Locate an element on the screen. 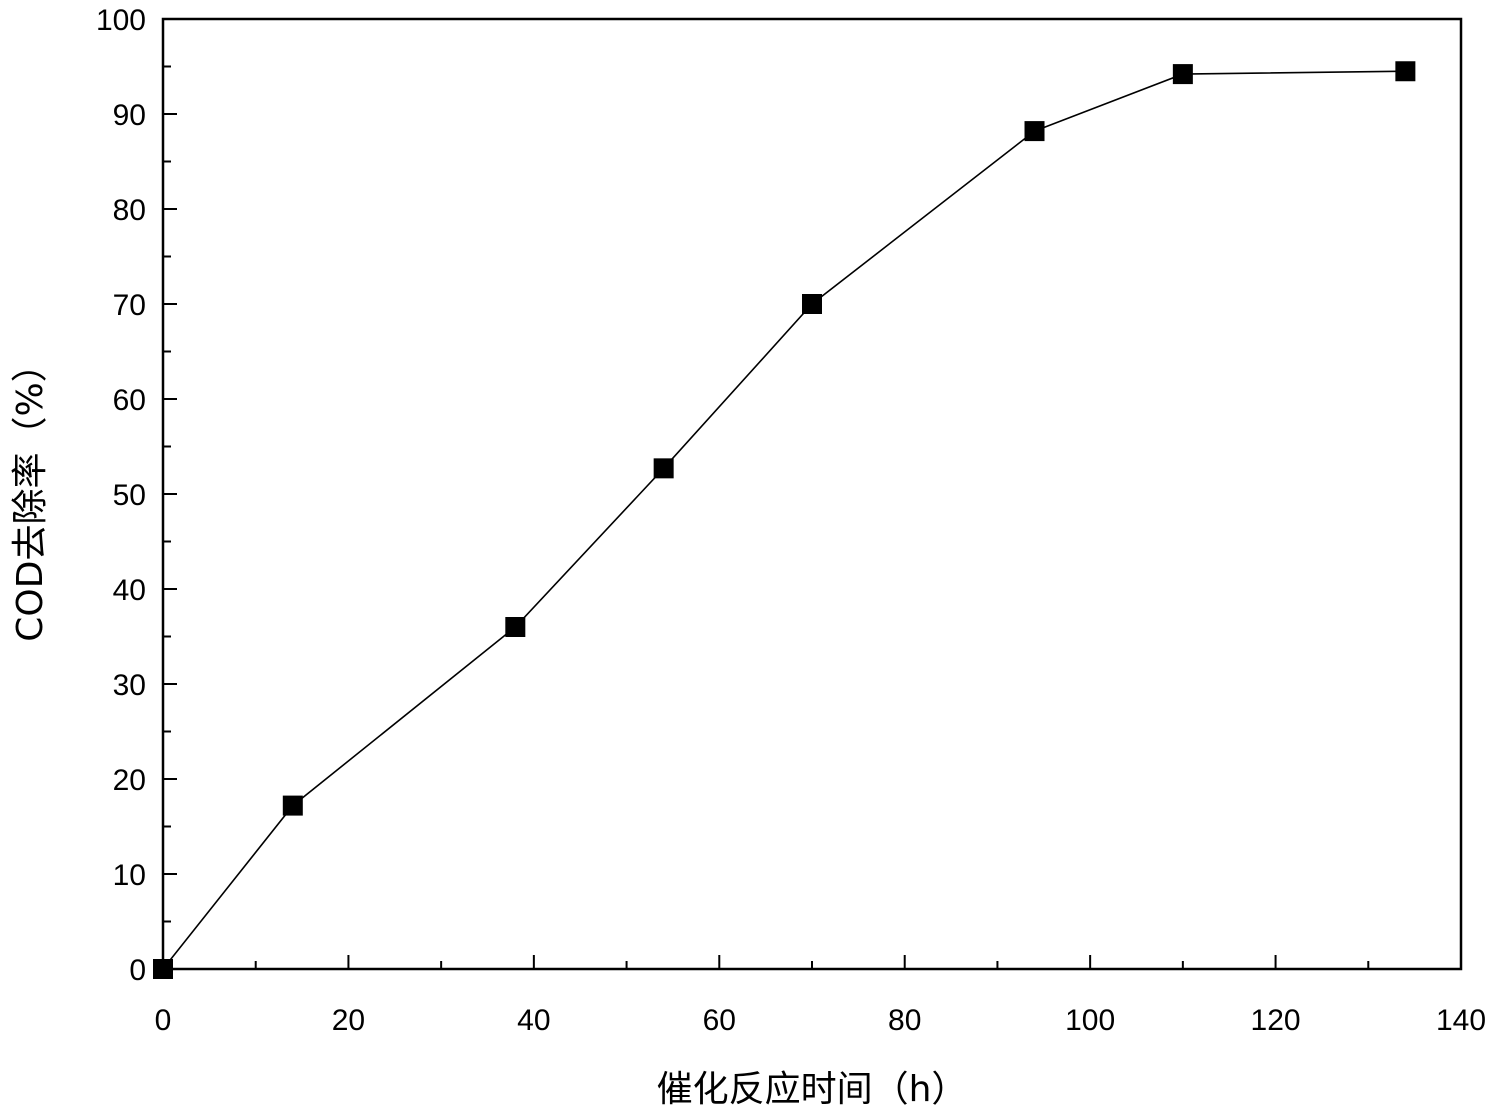 This screenshot has height=1112, width=1491. y-tick-label: 60 is located at coordinates (129, 400).